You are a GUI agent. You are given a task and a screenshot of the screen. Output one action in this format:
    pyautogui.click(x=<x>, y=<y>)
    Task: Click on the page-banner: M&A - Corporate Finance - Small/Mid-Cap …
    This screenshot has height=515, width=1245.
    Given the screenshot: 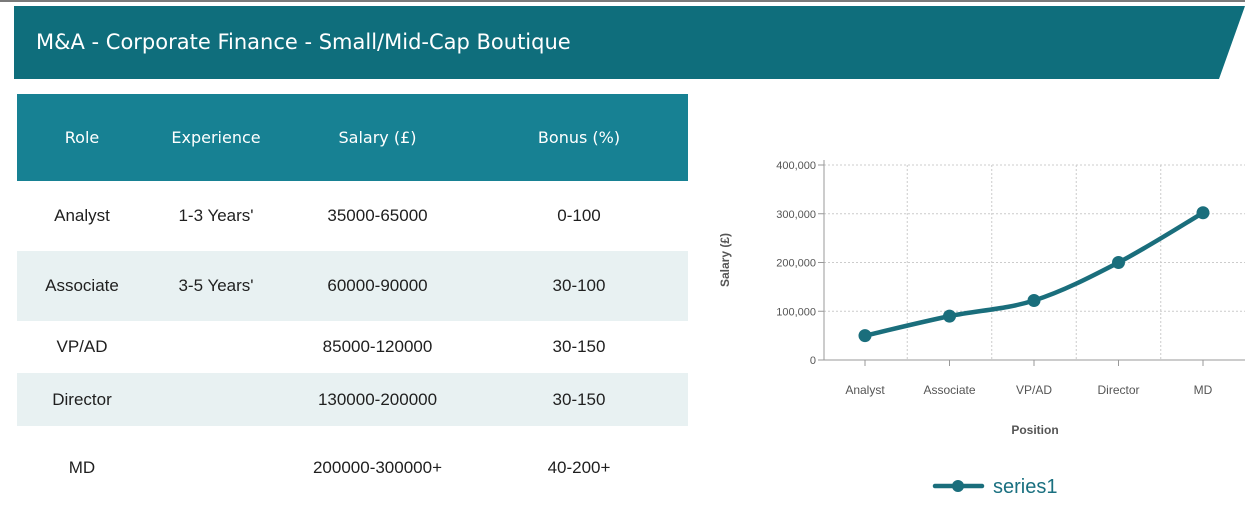 What is the action you would take?
    pyautogui.click(x=629, y=42)
    